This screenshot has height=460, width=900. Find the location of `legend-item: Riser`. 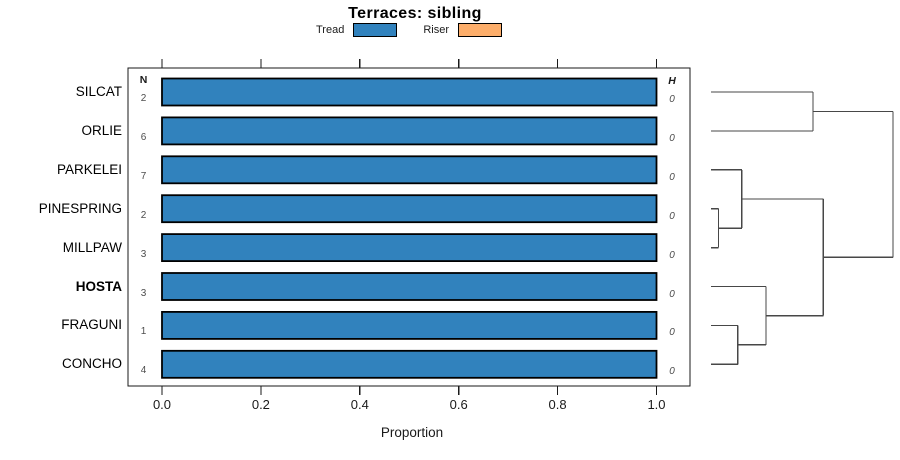

legend-item: Riser is located at coordinates (462, 30).